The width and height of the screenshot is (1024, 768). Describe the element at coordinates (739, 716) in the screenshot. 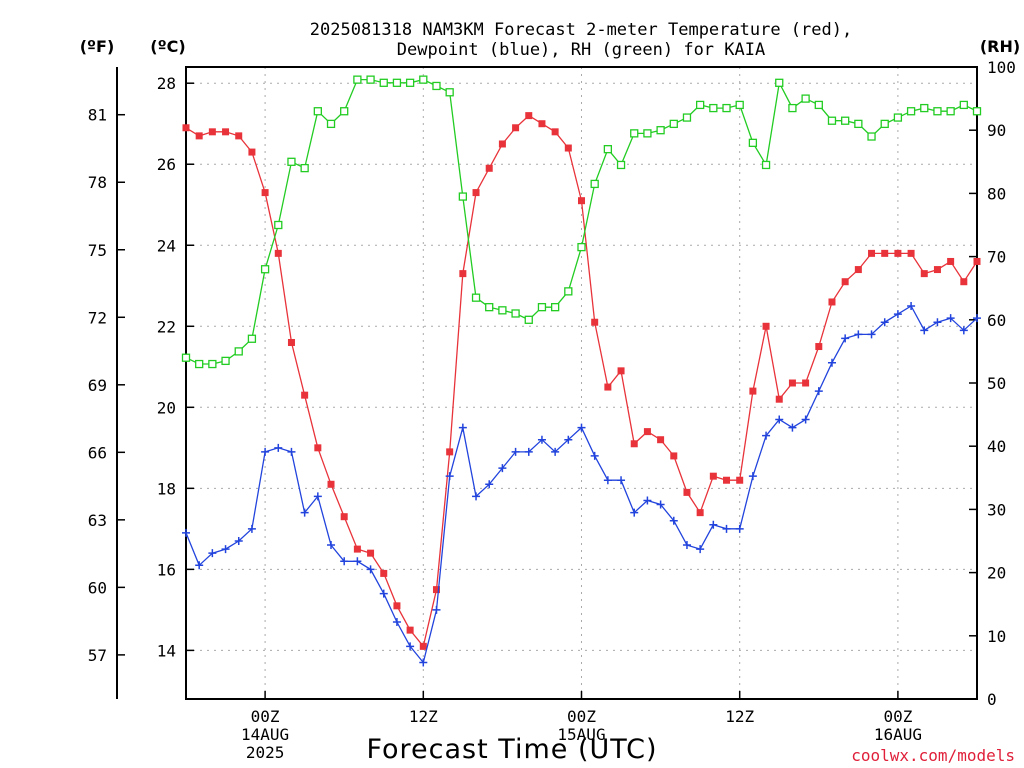

I see `x-tick-label: 12Z` at that location.